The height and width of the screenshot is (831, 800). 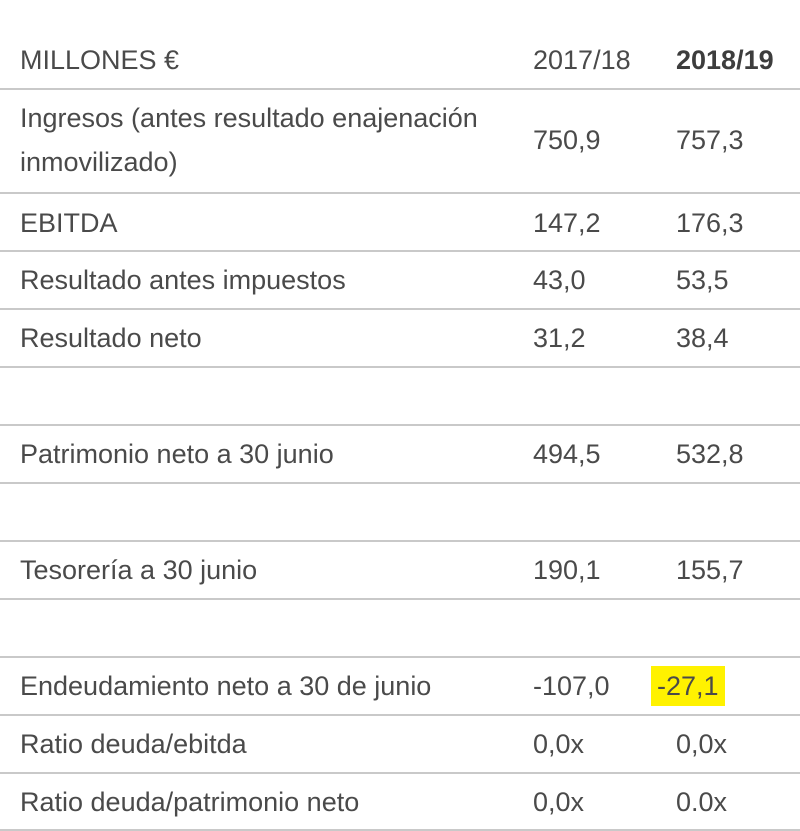 What do you see at coordinates (567, 454) in the screenshot?
I see `row-value-2017-18: 494,5` at bounding box center [567, 454].